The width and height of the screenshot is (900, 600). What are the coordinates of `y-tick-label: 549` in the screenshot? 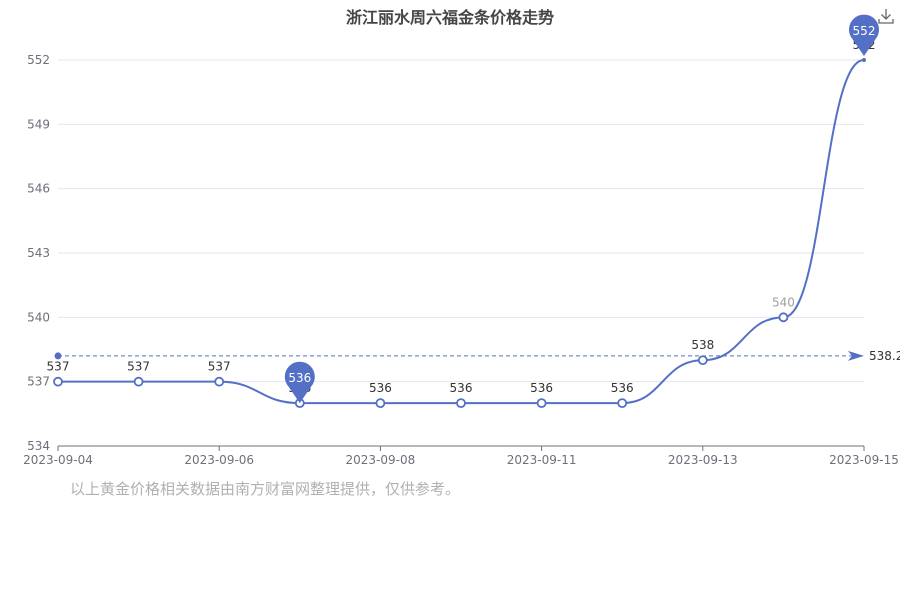 It's located at (38, 124).